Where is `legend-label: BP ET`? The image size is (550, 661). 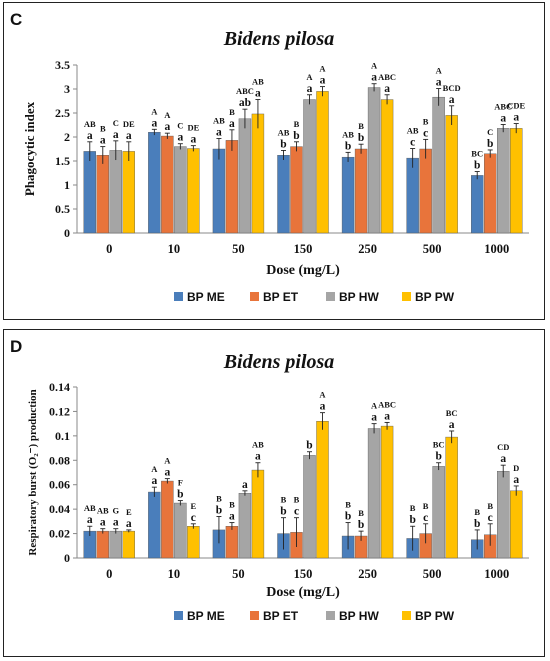
legend-label: BP ET is located at coordinates (281, 616).